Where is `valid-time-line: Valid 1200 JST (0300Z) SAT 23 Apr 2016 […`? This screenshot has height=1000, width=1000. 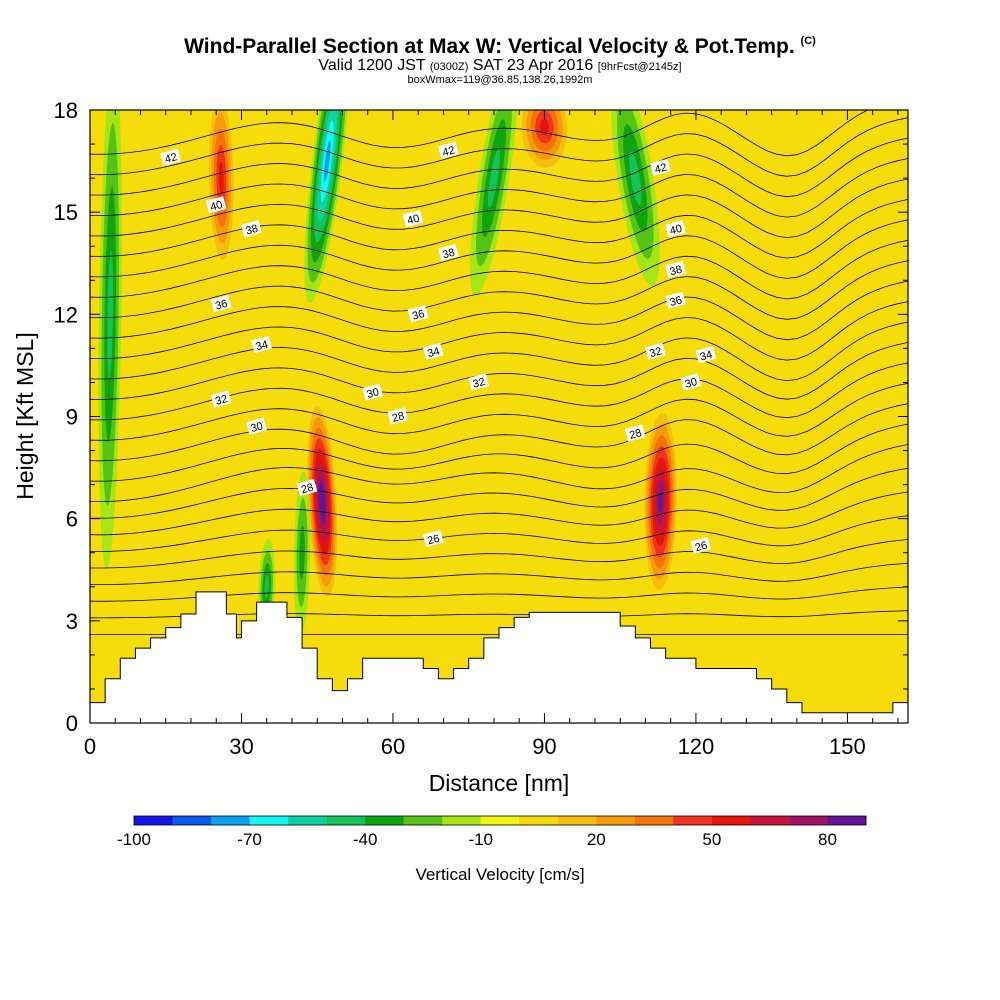
valid-time-line: Valid 1200 JST (0300Z) SAT 23 Apr 2016 [… is located at coordinates (500, 65).